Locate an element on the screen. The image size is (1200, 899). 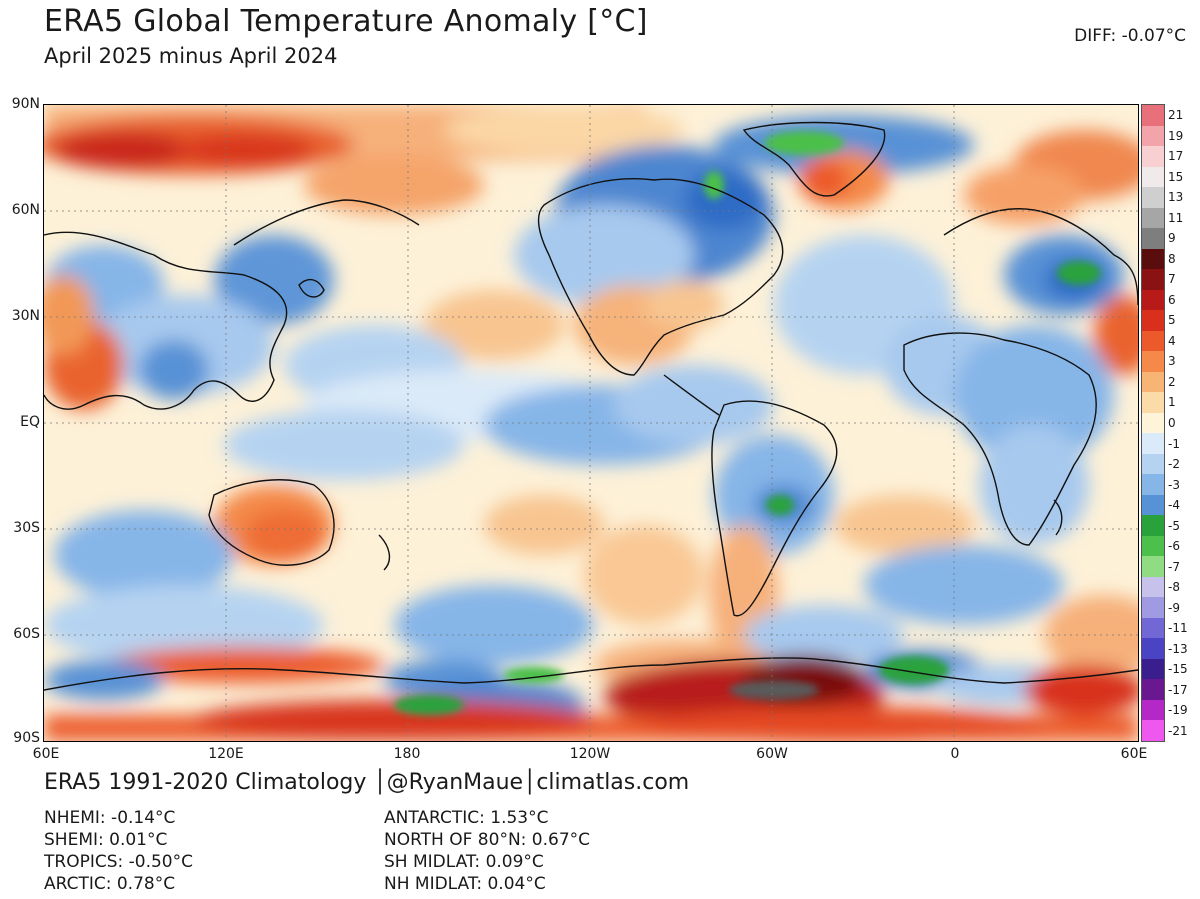
lat-label-60n: 60N is located at coordinates (25, 210).